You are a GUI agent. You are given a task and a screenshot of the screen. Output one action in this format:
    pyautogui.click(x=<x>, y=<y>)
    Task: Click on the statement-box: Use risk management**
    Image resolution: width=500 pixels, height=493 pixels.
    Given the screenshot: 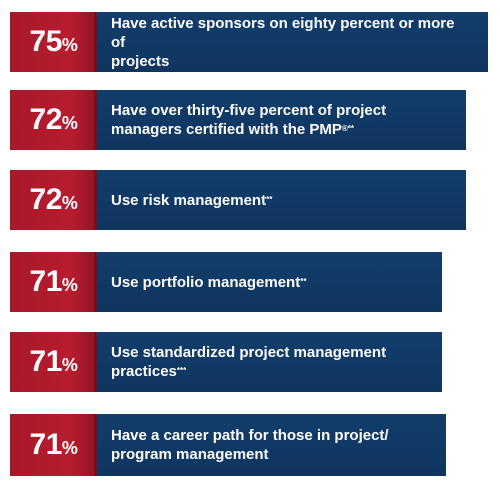 What is the action you would take?
    pyautogui.click(x=281, y=200)
    